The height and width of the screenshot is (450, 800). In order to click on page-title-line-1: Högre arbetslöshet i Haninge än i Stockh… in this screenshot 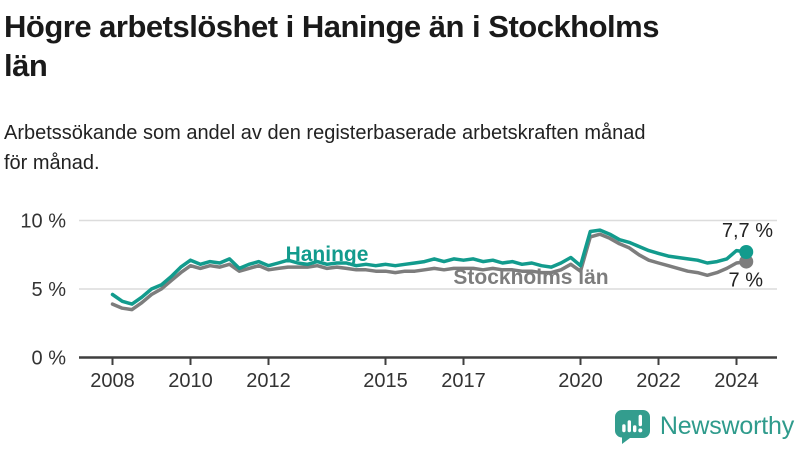, I will do `click(331, 26)`.